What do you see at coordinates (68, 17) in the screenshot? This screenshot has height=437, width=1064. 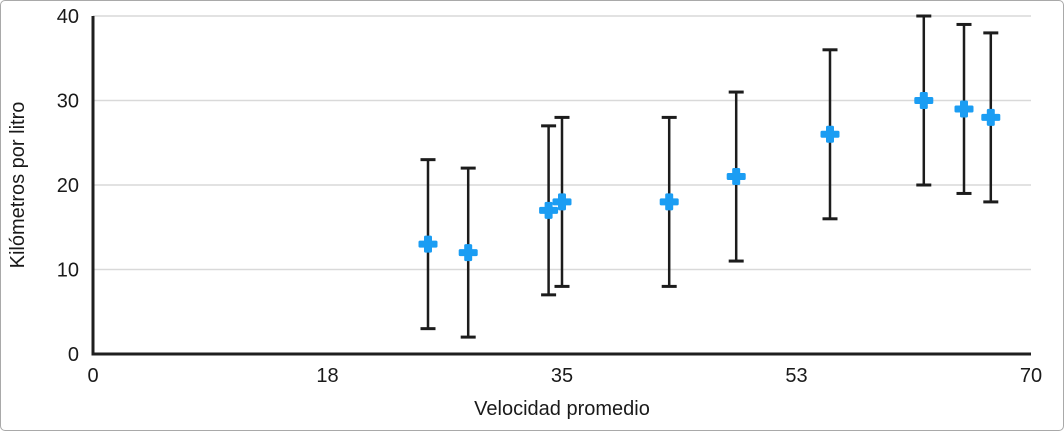 I see `y-tick-label: 40` at bounding box center [68, 17].